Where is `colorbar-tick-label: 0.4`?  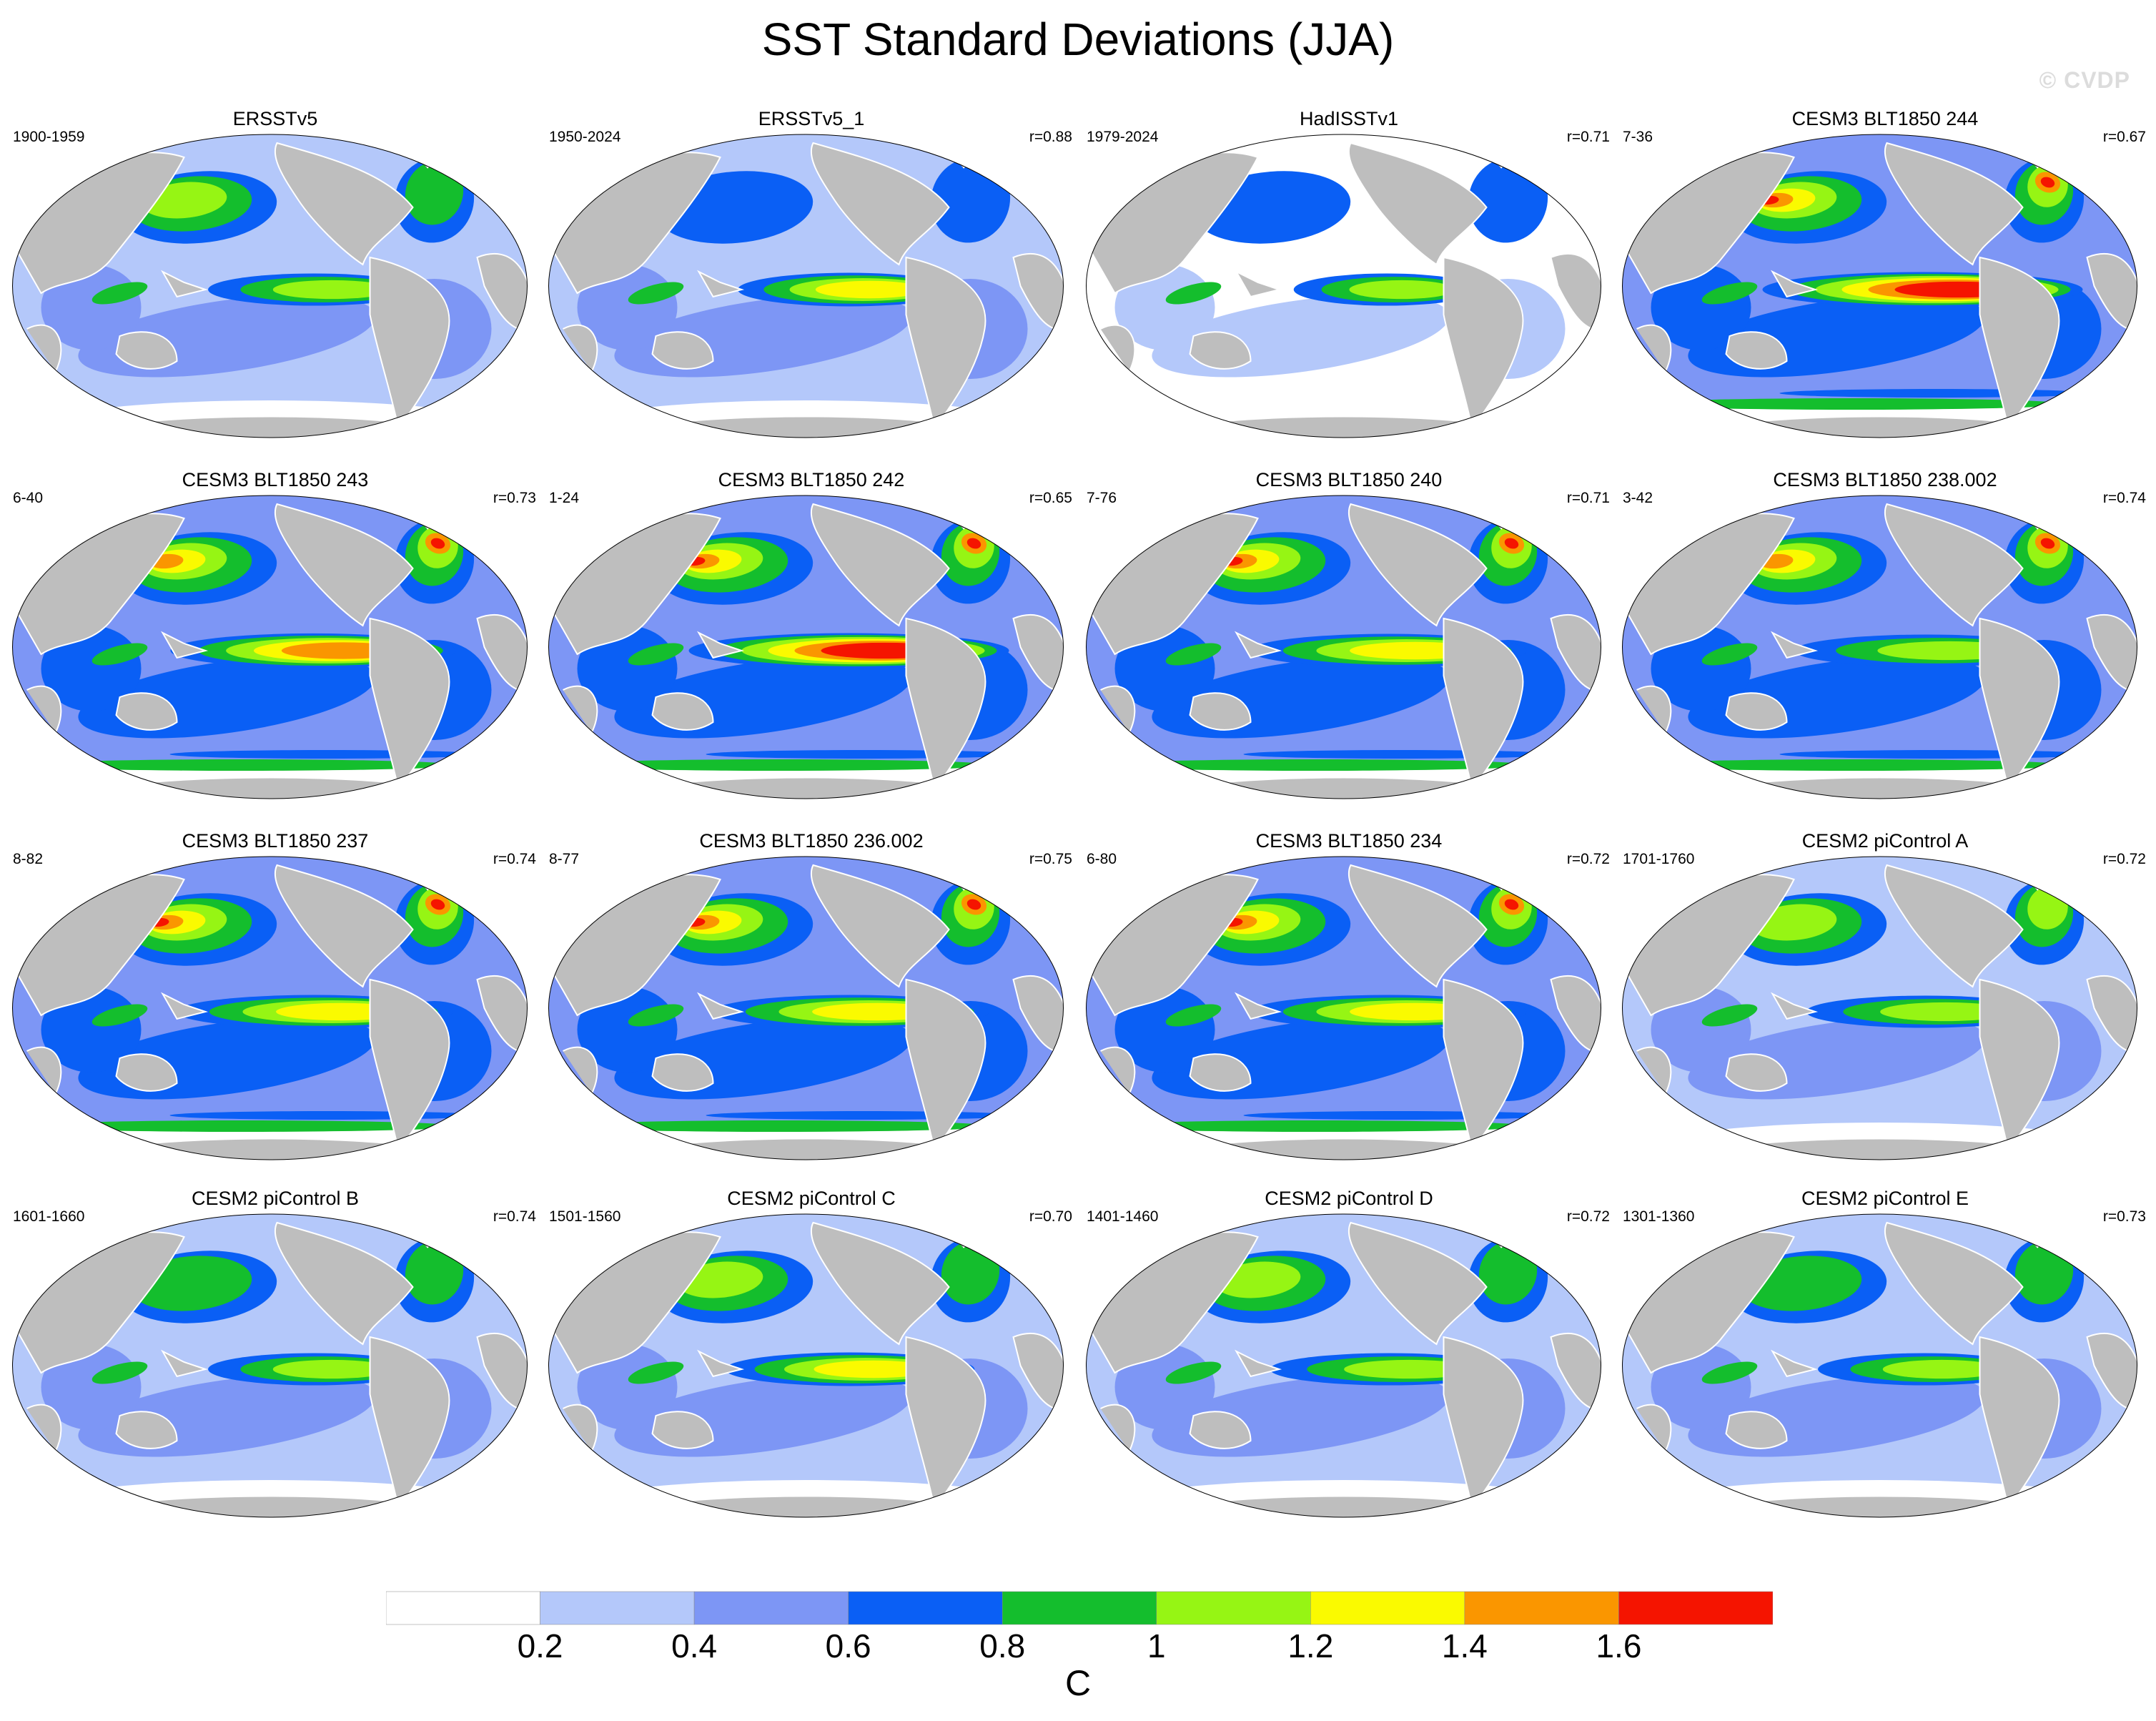
colorbar-tick-label: 0.4 is located at coordinates (694, 1646).